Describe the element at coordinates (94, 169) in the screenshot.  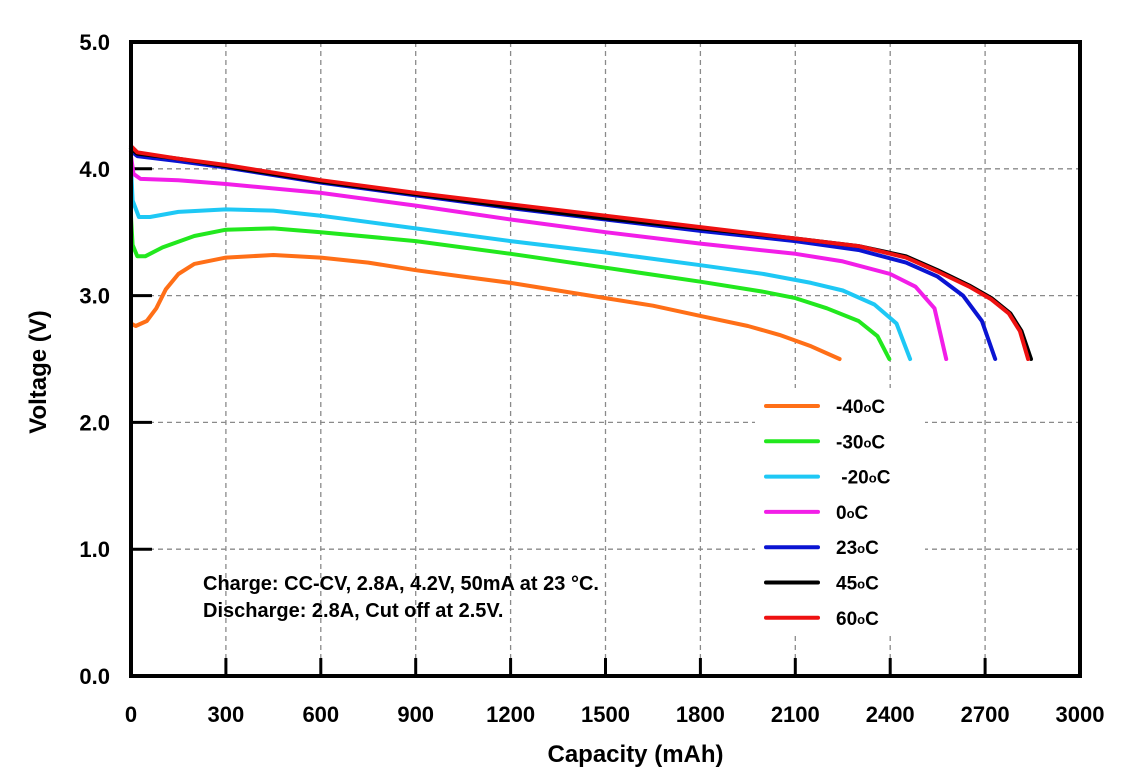
I see `y-tick-label: 4.0` at that location.